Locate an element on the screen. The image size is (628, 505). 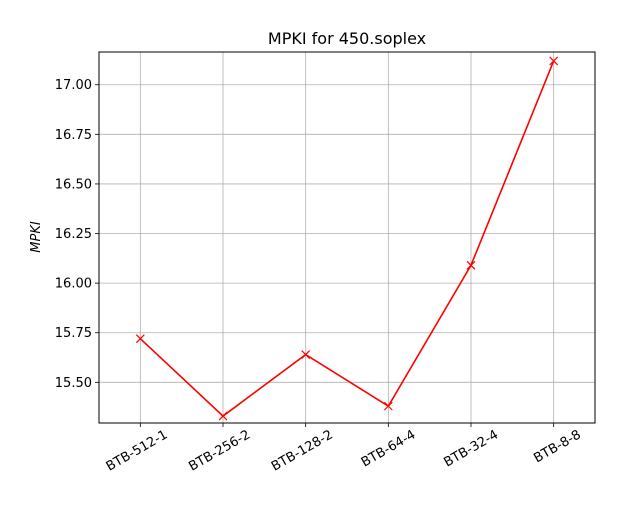
y-tick-label: 17.00 is located at coordinates (73, 85).